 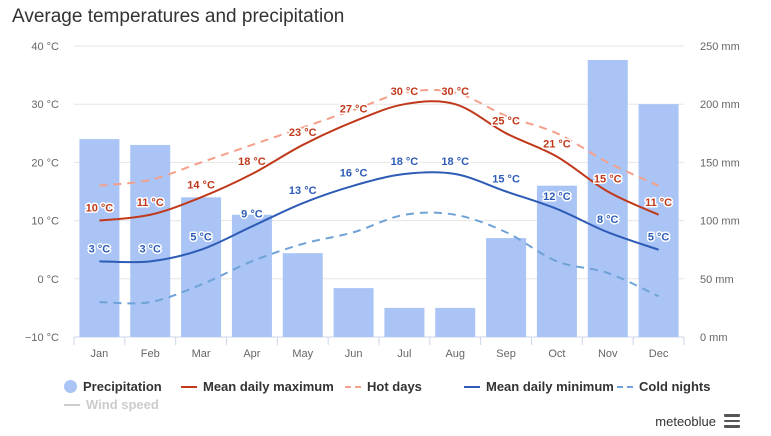 I want to click on y-right-tick-label: 250 mm, so click(x=720, y=47).